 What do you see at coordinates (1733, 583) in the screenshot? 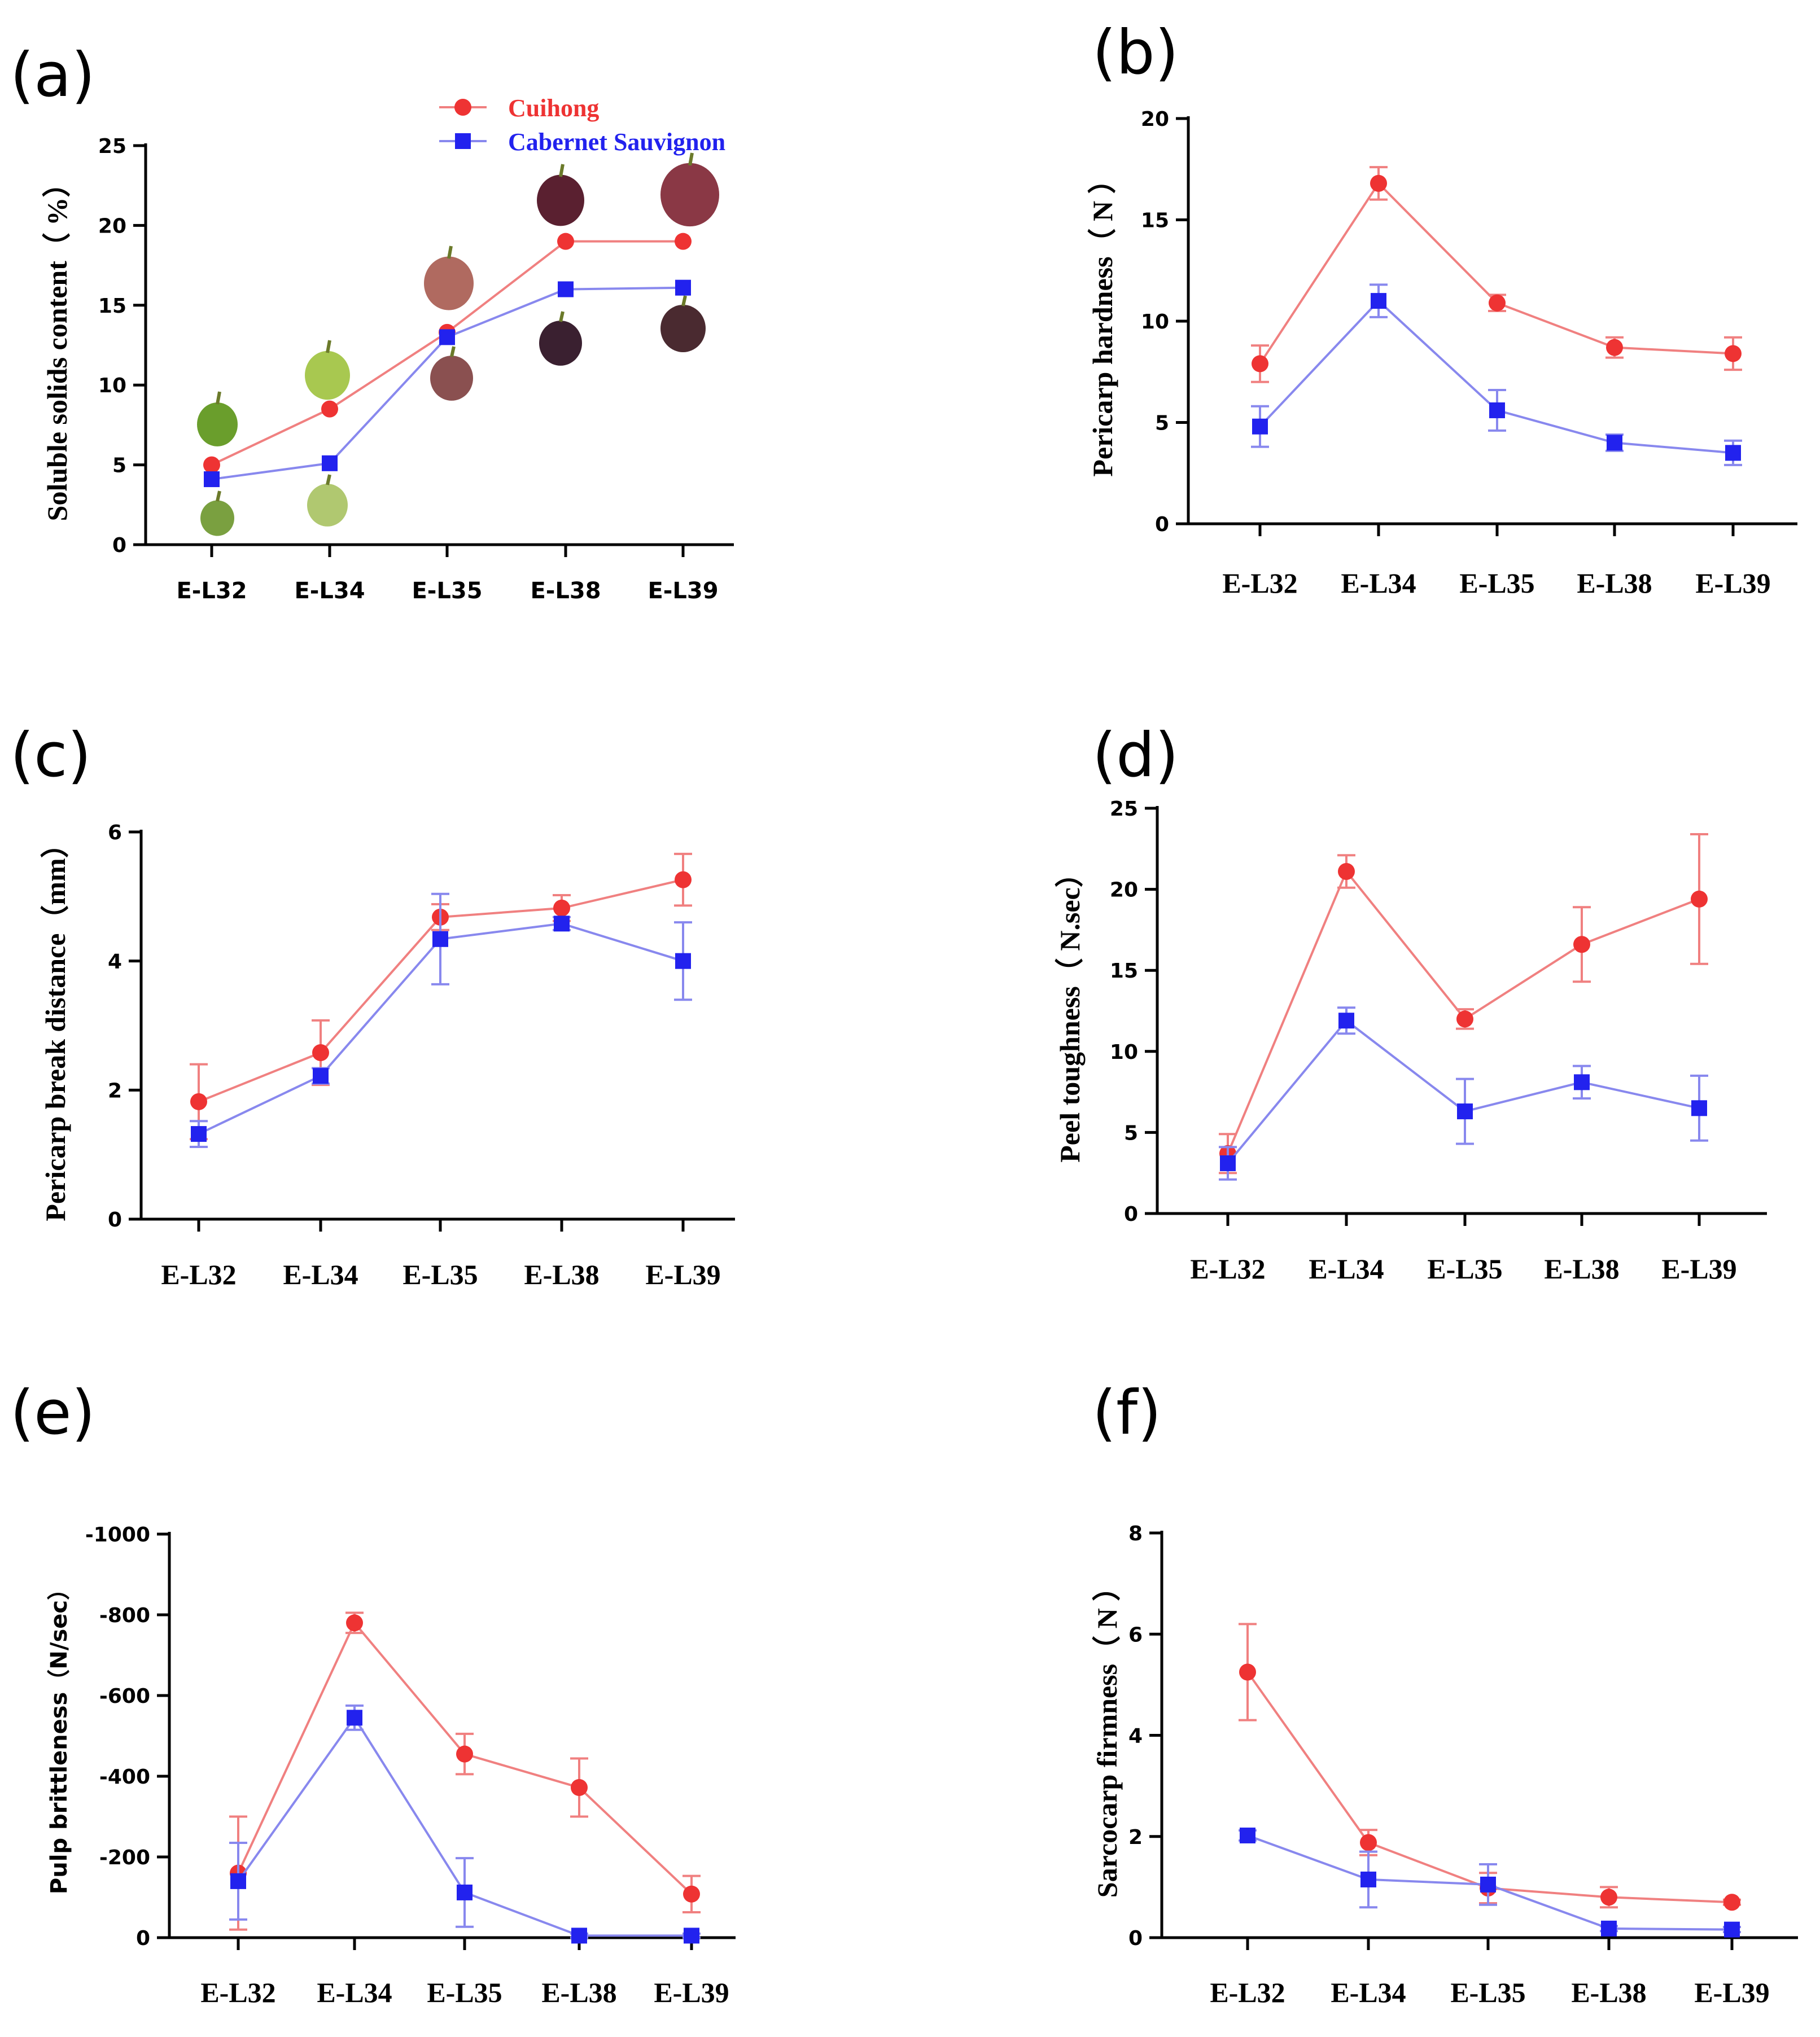
I see `x-tick-label: E-L39` at bounding box center [1733, 583].